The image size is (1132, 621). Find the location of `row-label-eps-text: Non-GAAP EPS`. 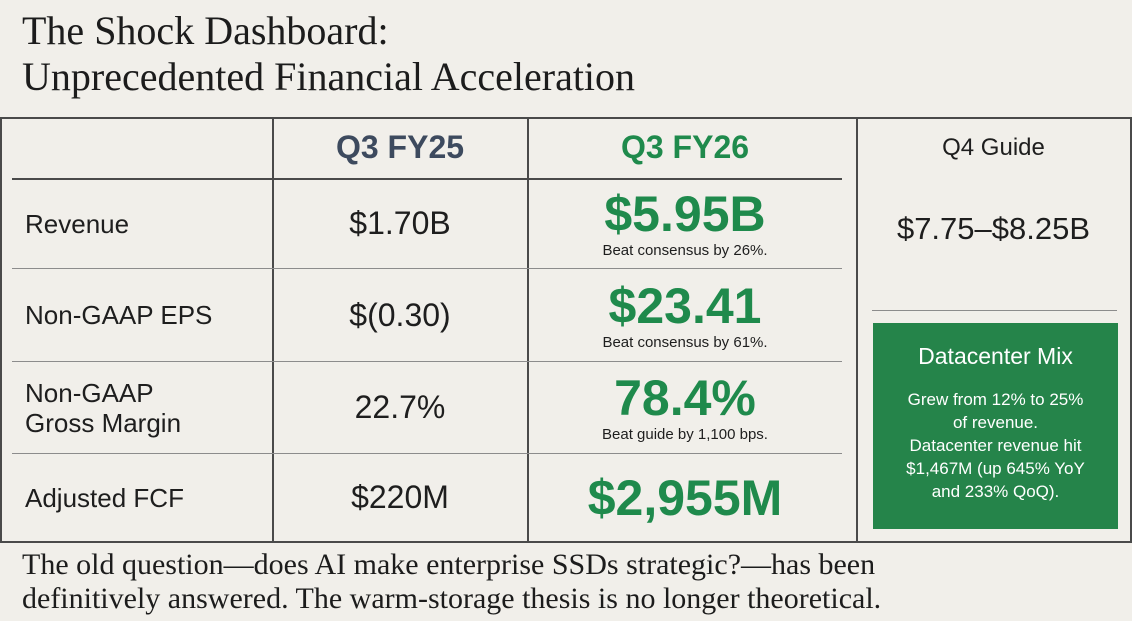

row-label-eps-text: Non-GAAP EPS is located at coordinates (119, 315).